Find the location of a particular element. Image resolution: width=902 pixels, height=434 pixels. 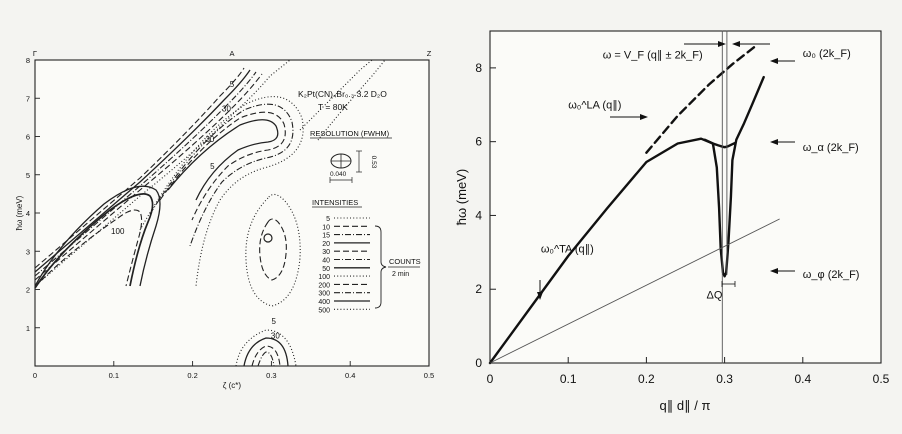

right-y-tick-label: 0 is located at coordinates (478, 363).